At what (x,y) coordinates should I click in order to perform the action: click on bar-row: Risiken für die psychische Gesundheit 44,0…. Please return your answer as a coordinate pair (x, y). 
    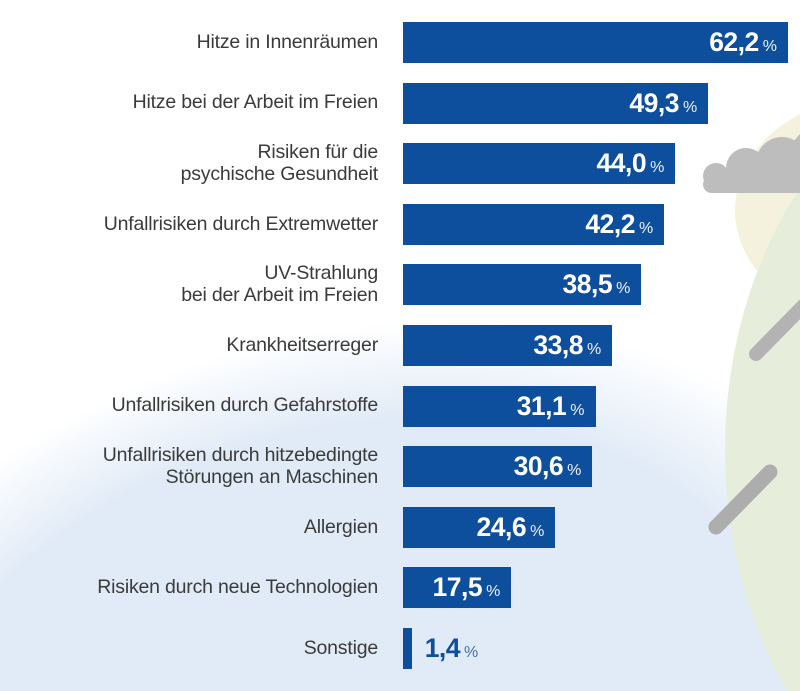
    Looking at the image, I should click on (400, 163).